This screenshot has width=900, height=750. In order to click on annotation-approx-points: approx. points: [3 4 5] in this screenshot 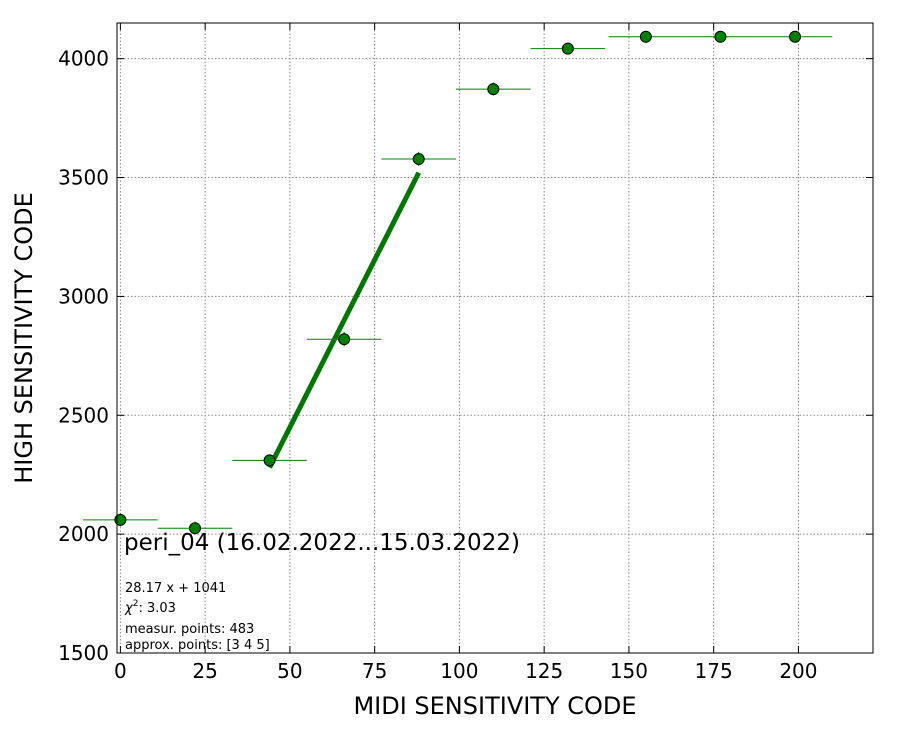, I will do `click(197, 645)`.